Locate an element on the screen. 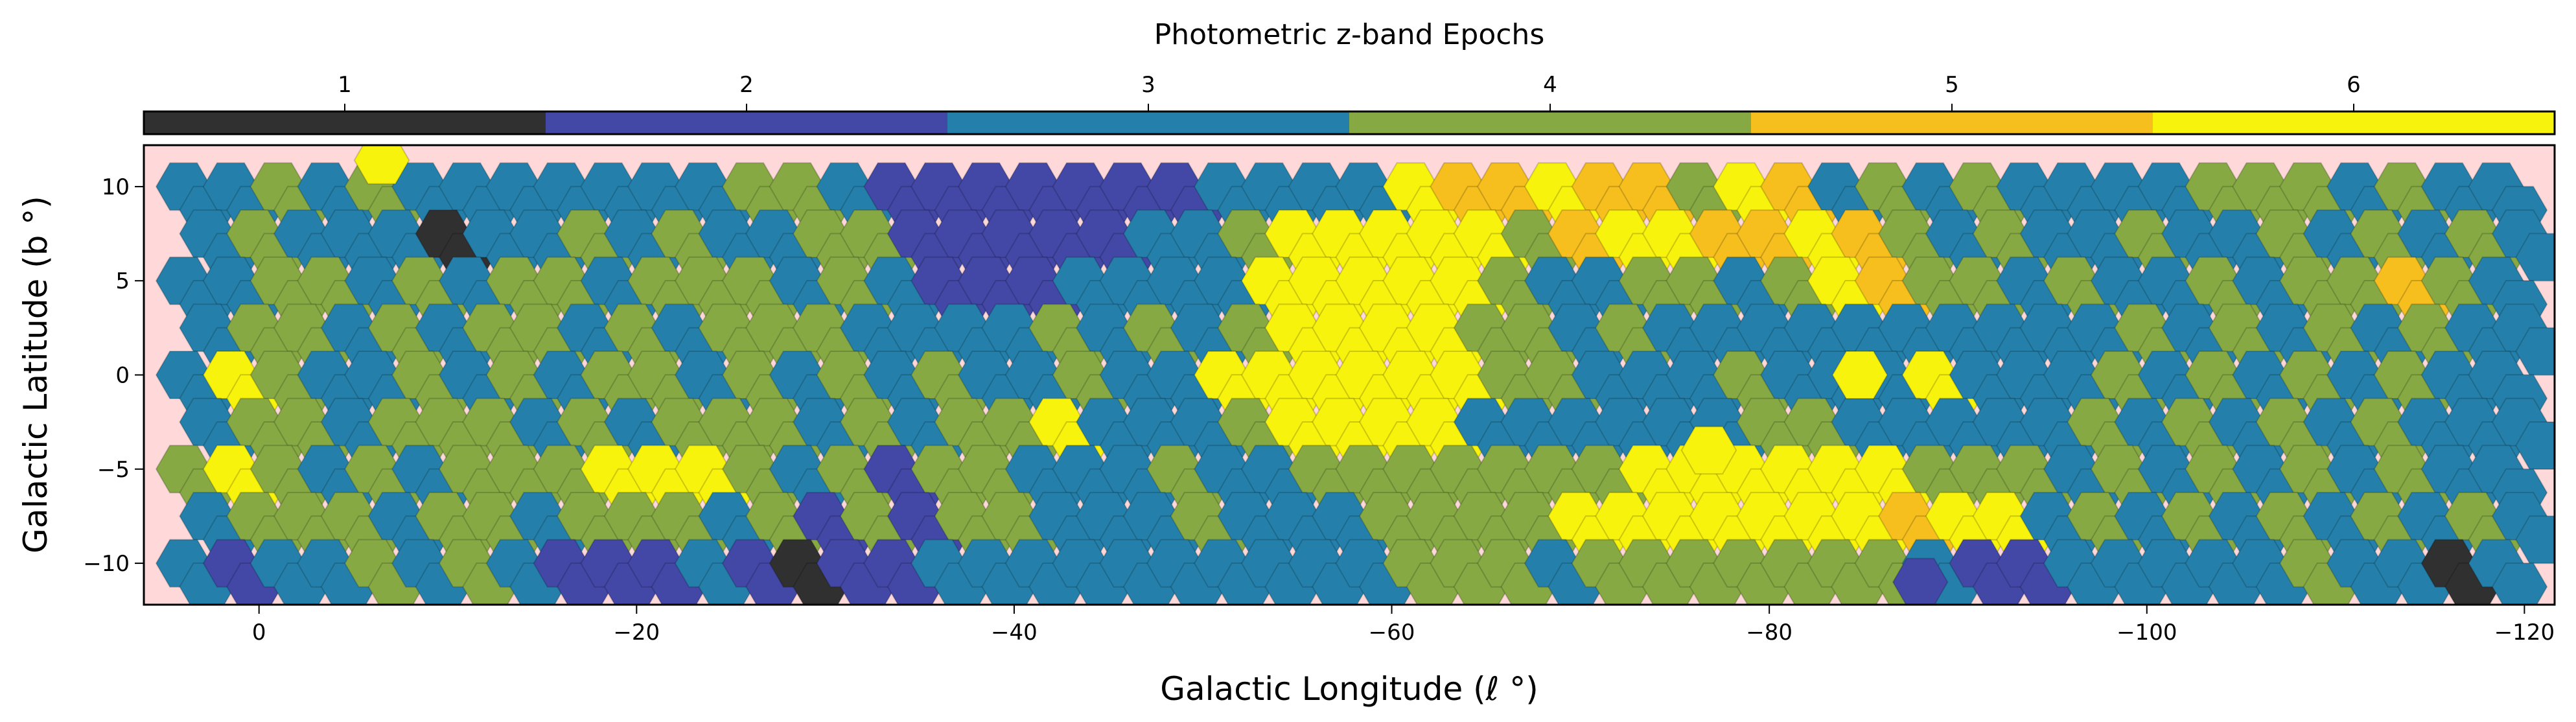 This screenshot has height=722, width=2576. x-axis: 0 −20 −40 −60 −80 −100 −120 is located at coordinates (1403, 625).